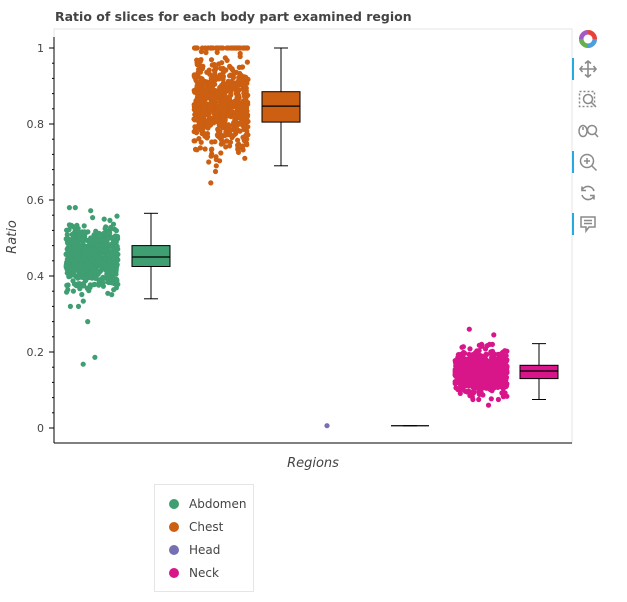 The image size is (627, 602). Describe the element at coordinates (204, 573) in the screenshot. I see `legend-label: Neck` at that location.